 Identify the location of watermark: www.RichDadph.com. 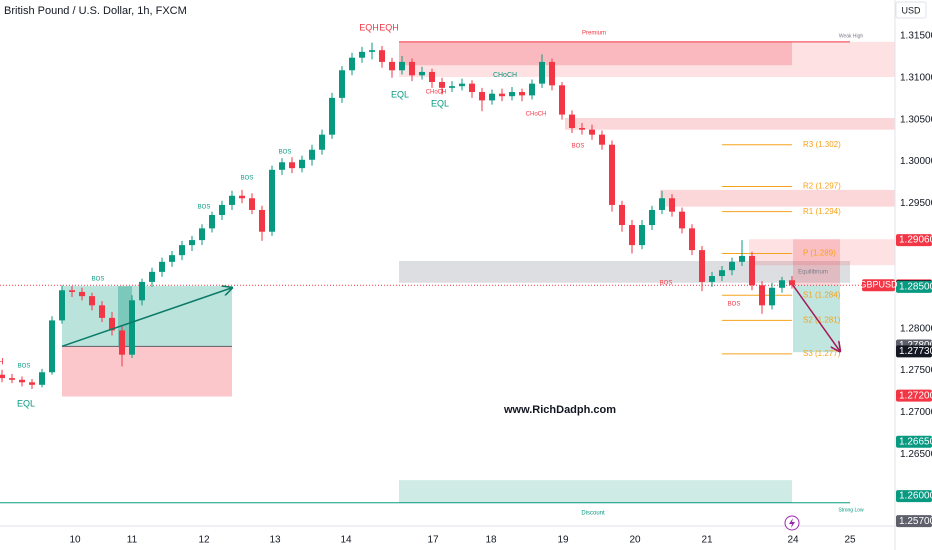
(559, 410).